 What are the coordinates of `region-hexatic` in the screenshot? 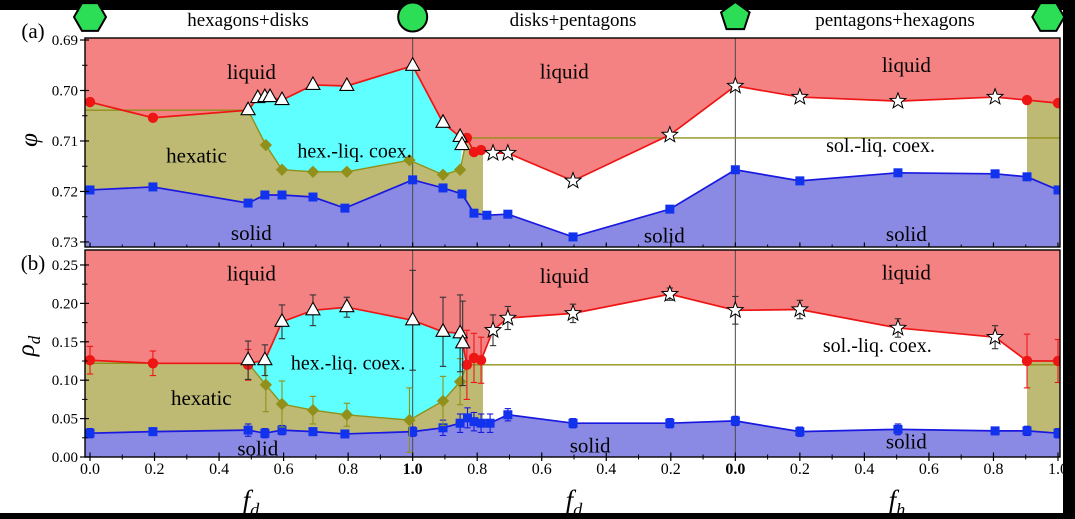 It's located at (284, 159).